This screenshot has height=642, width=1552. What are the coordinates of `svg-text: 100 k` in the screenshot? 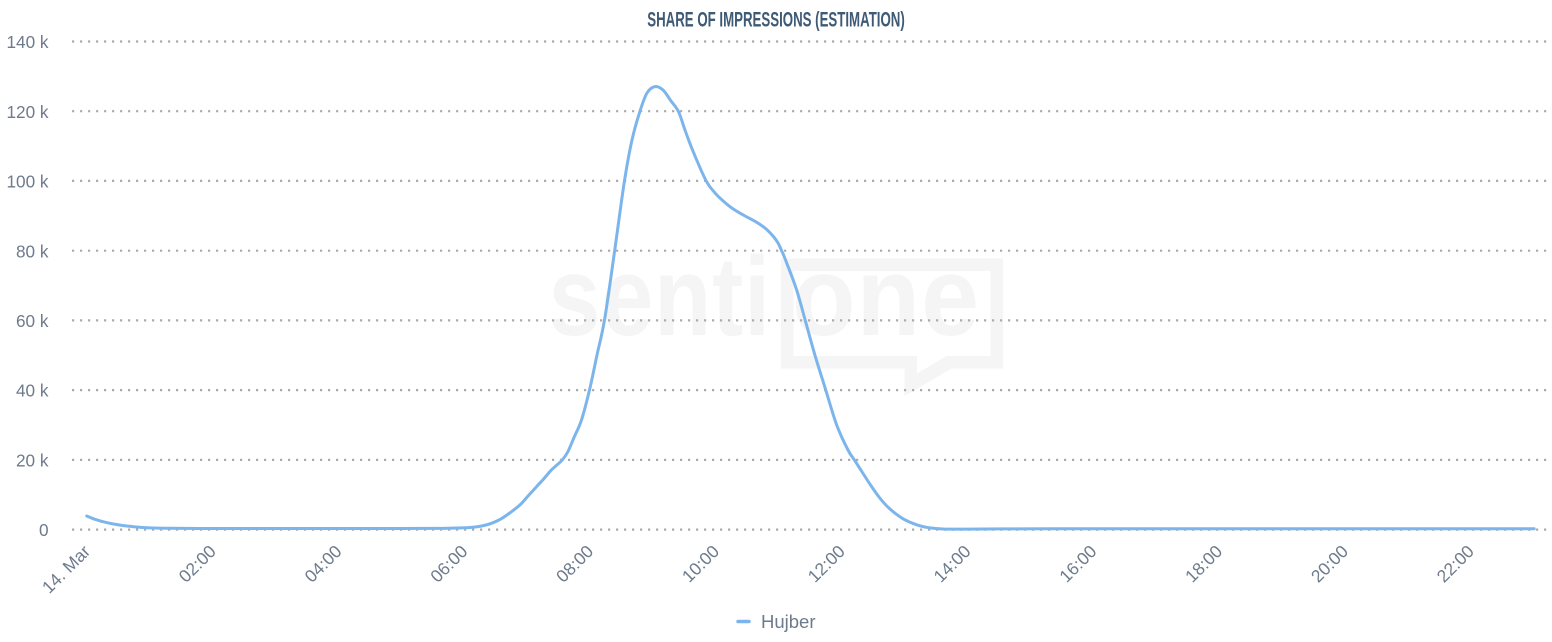 It's located at (27, 182).